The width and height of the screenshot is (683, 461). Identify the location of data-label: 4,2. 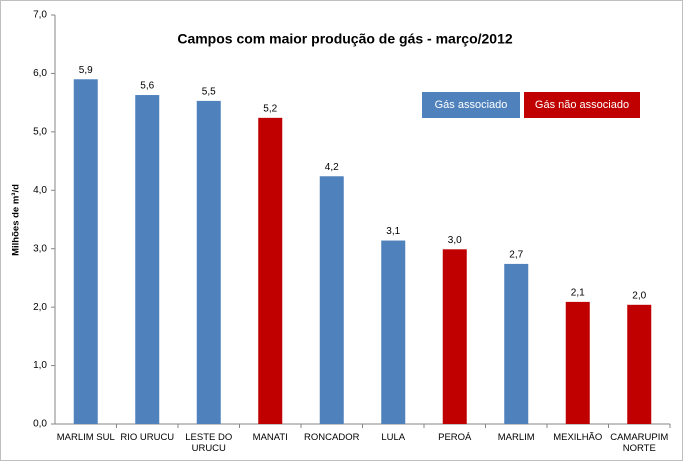
(332, 167).